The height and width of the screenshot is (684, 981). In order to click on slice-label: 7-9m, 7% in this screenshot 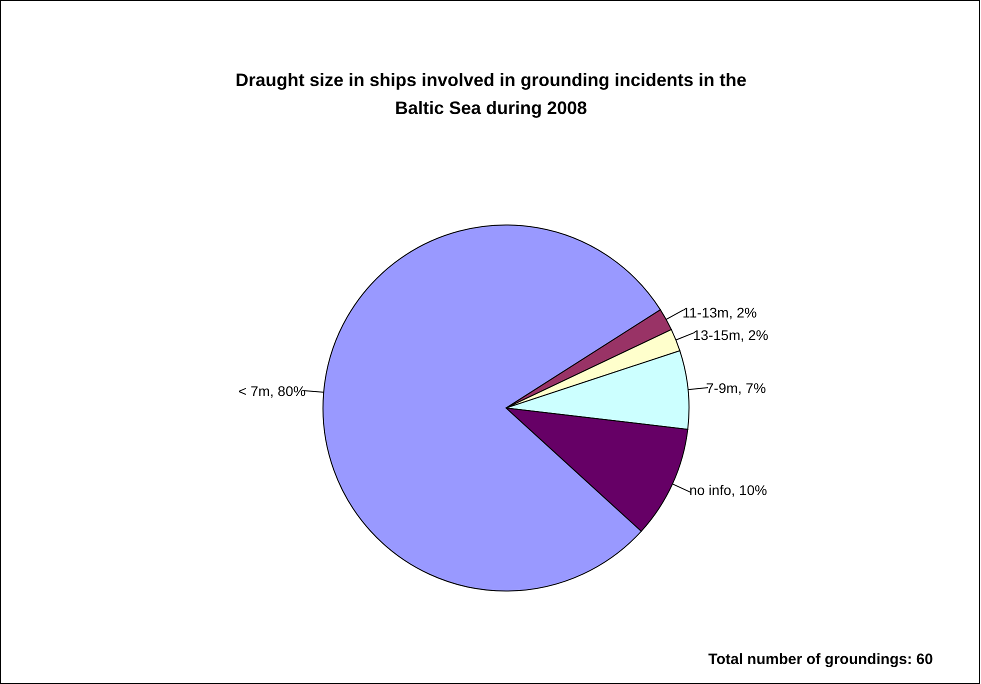, I will do `click(736, 388)`.